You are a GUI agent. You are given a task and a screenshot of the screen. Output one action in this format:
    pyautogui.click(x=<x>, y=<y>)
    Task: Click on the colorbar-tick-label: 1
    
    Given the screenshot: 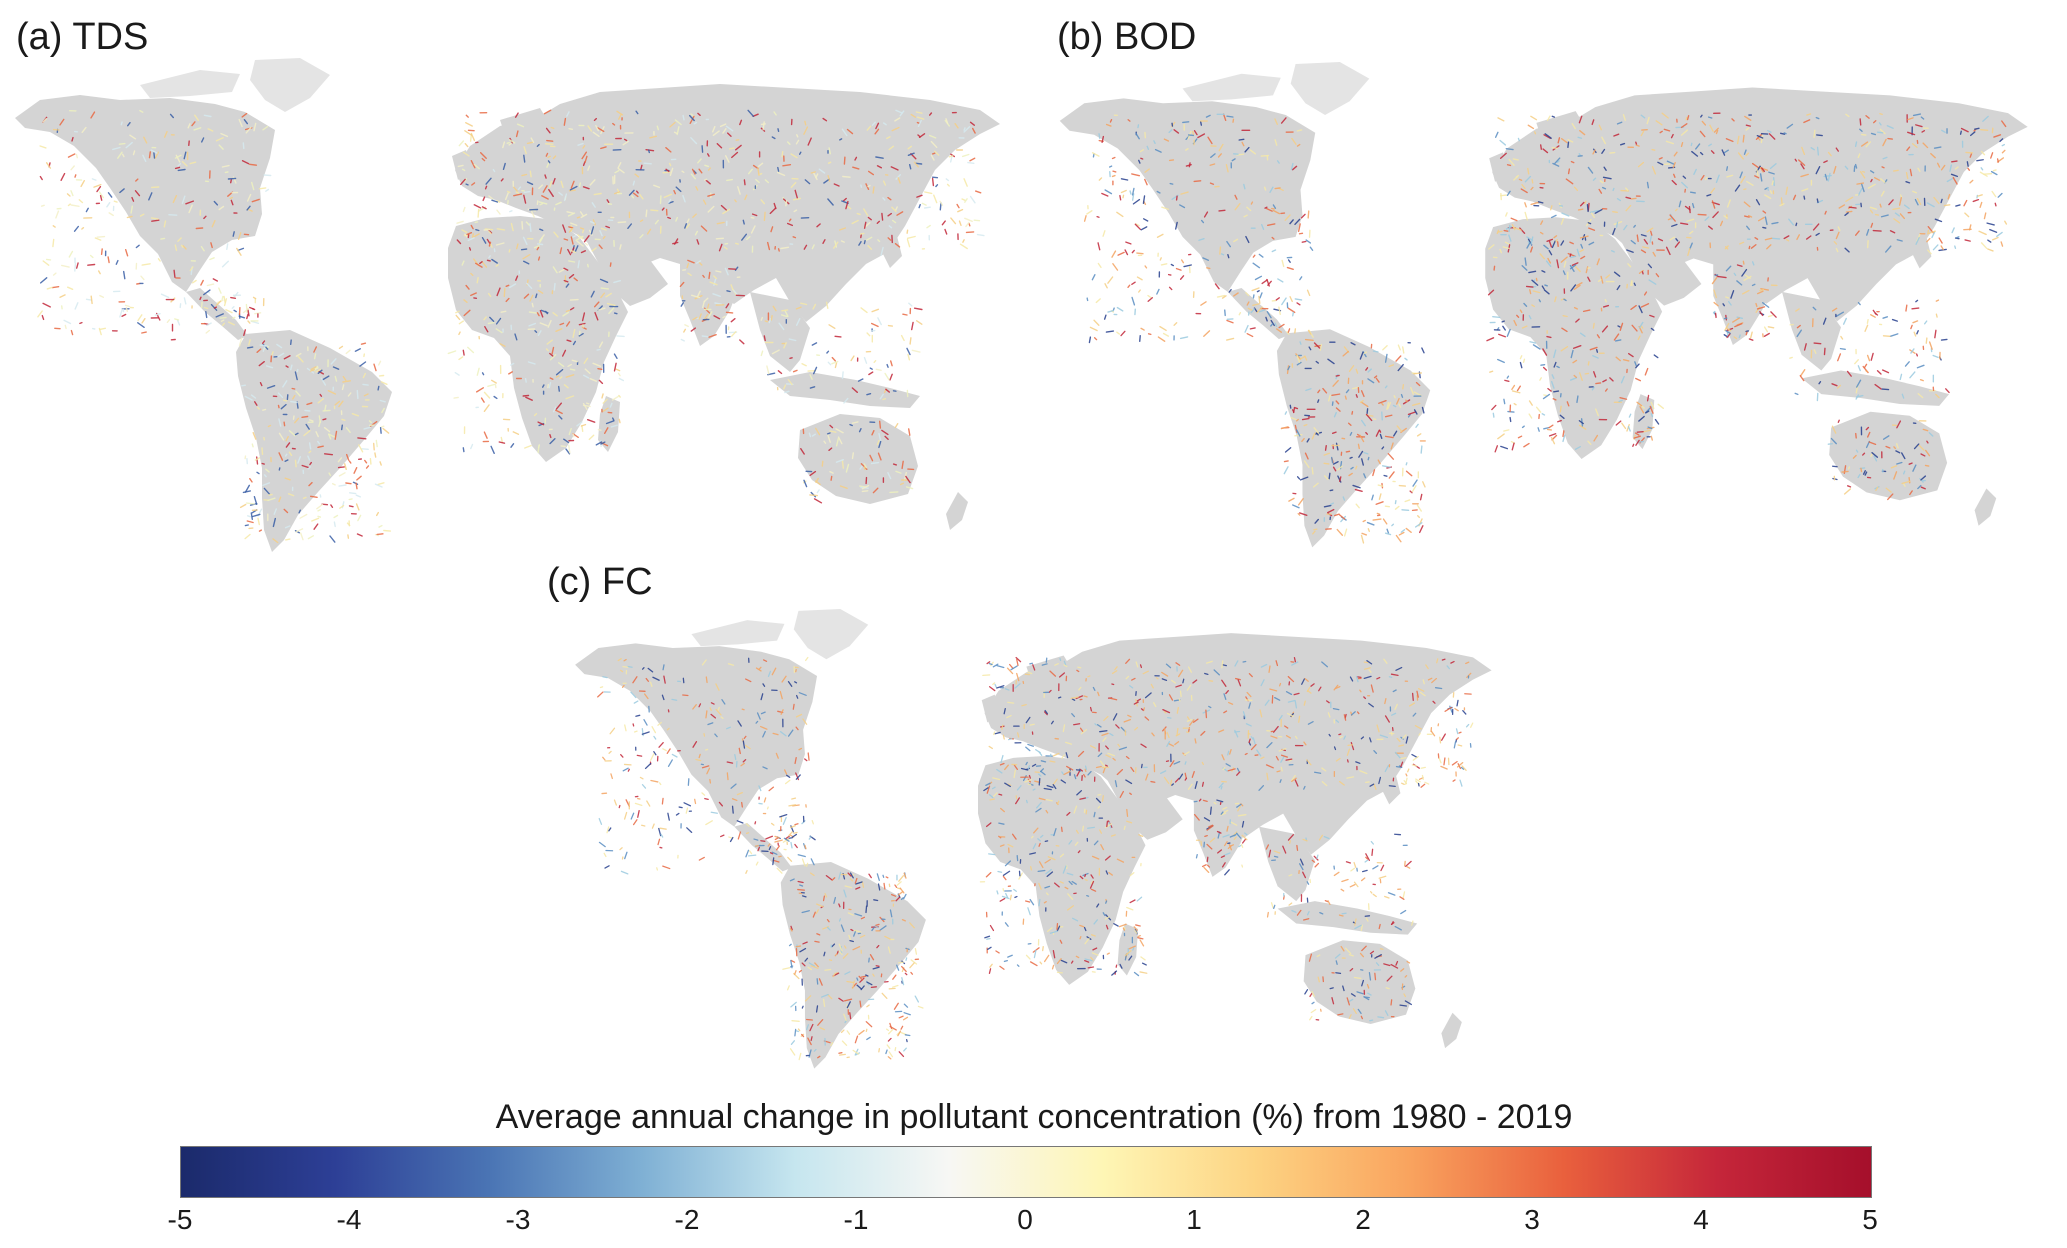 What is the action you would take?
    pyautogui.click(x=1194, y=1219)
    